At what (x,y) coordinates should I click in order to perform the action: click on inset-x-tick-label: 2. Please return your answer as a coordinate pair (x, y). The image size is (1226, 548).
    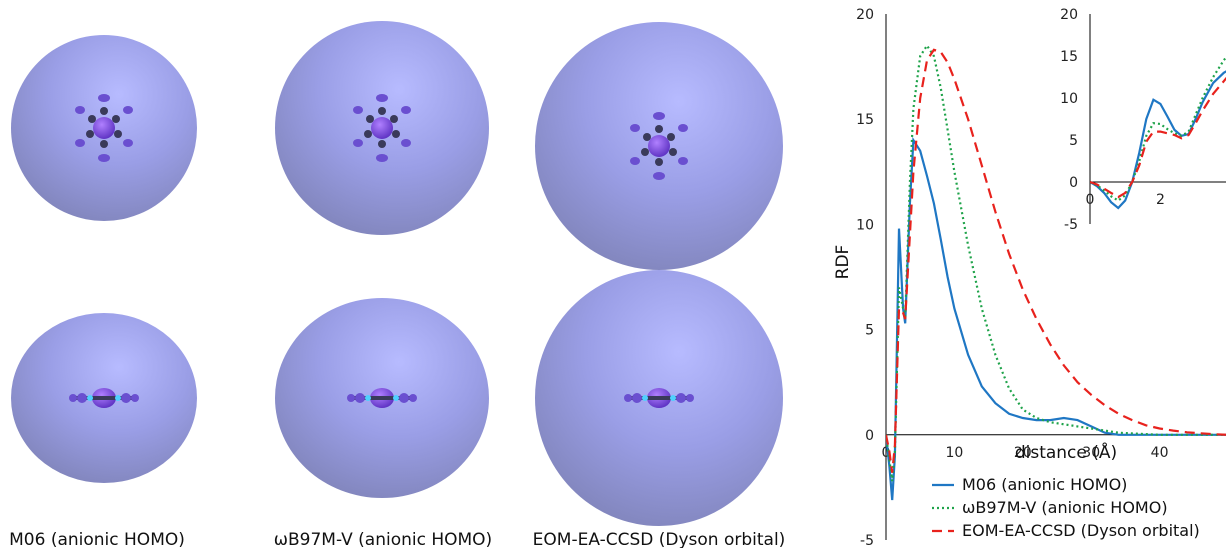
    Looking at the image, I should click on (1160, 200).